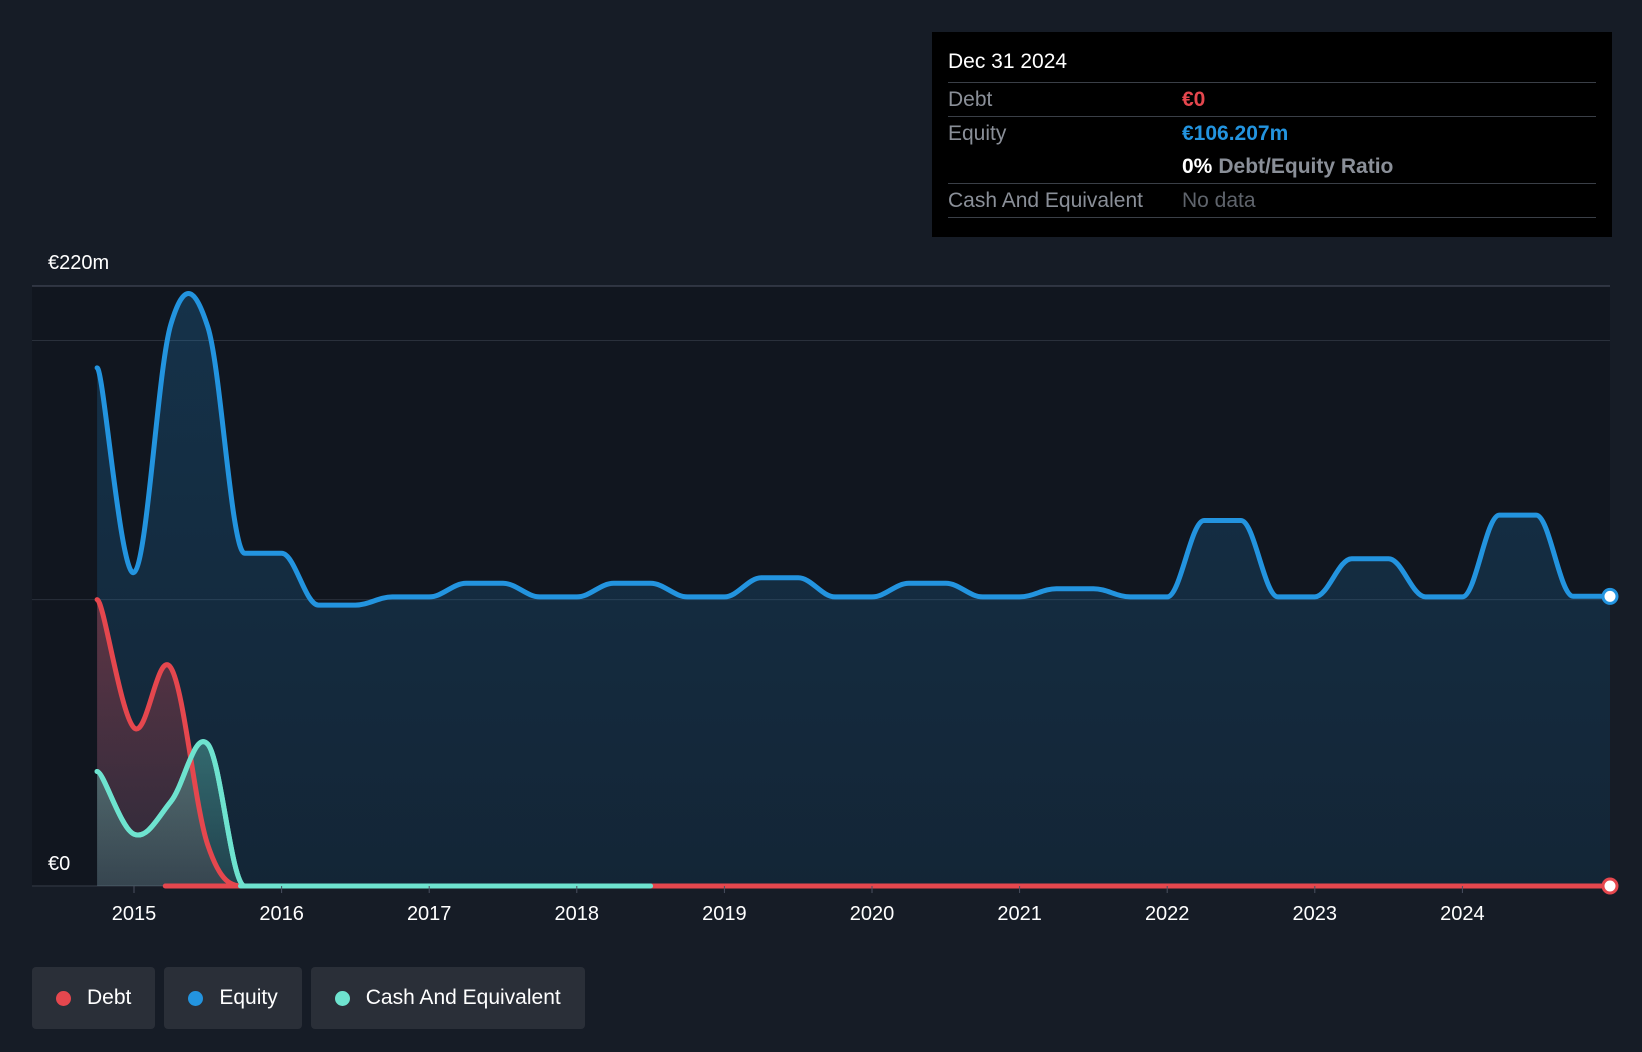 Image resolution: width=1642 pixels, height=1052 pixels. Describe the element at coordinates (63, 998) in the screenshot. I see `debt-dot-icon` at that location.